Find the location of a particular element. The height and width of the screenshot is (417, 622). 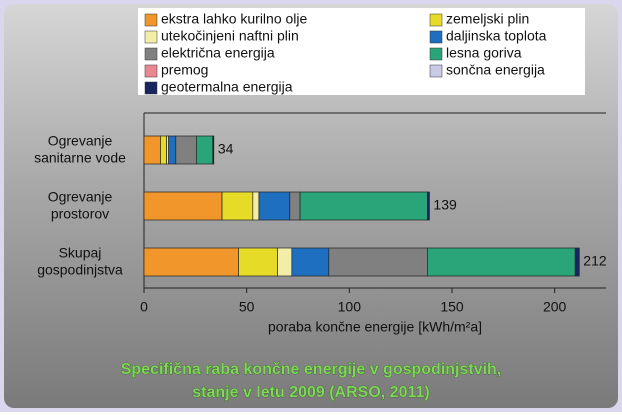

legend-box is located at coordinates (361, 51).